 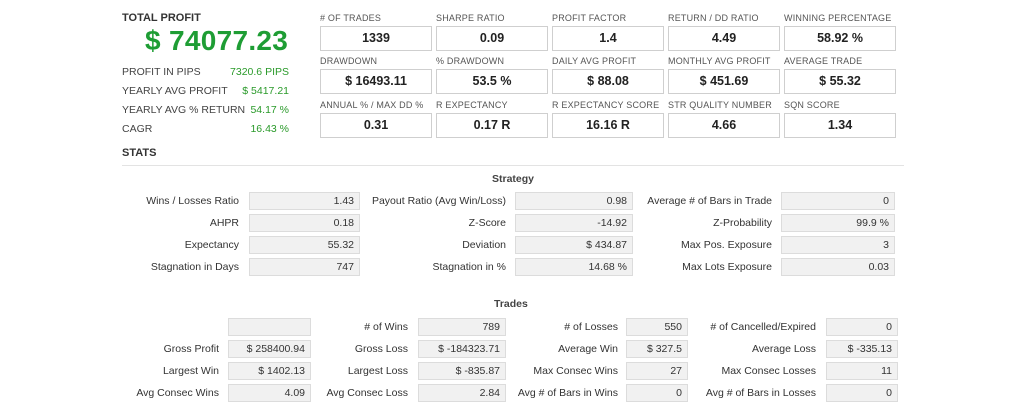 I want to click on trades-label: # of Losses, so click(x=591, y=327).